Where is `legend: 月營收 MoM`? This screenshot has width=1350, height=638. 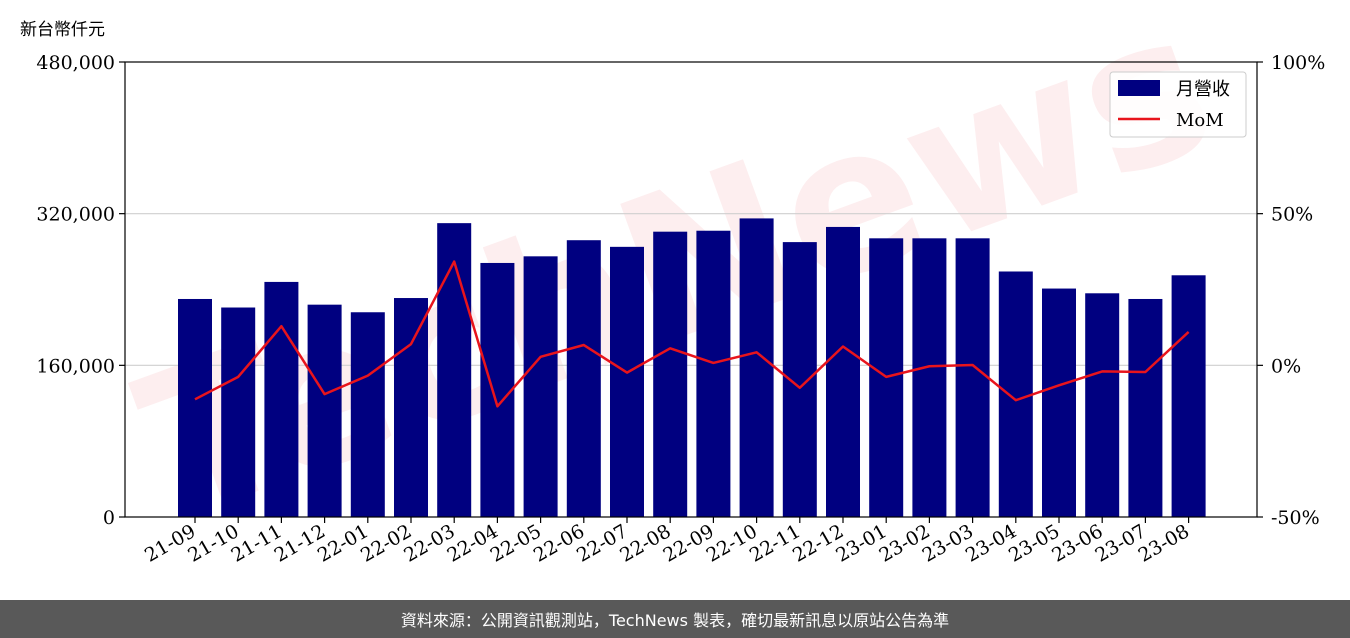 legend: 月營收 MoM is located at coordinates (1178, 104).